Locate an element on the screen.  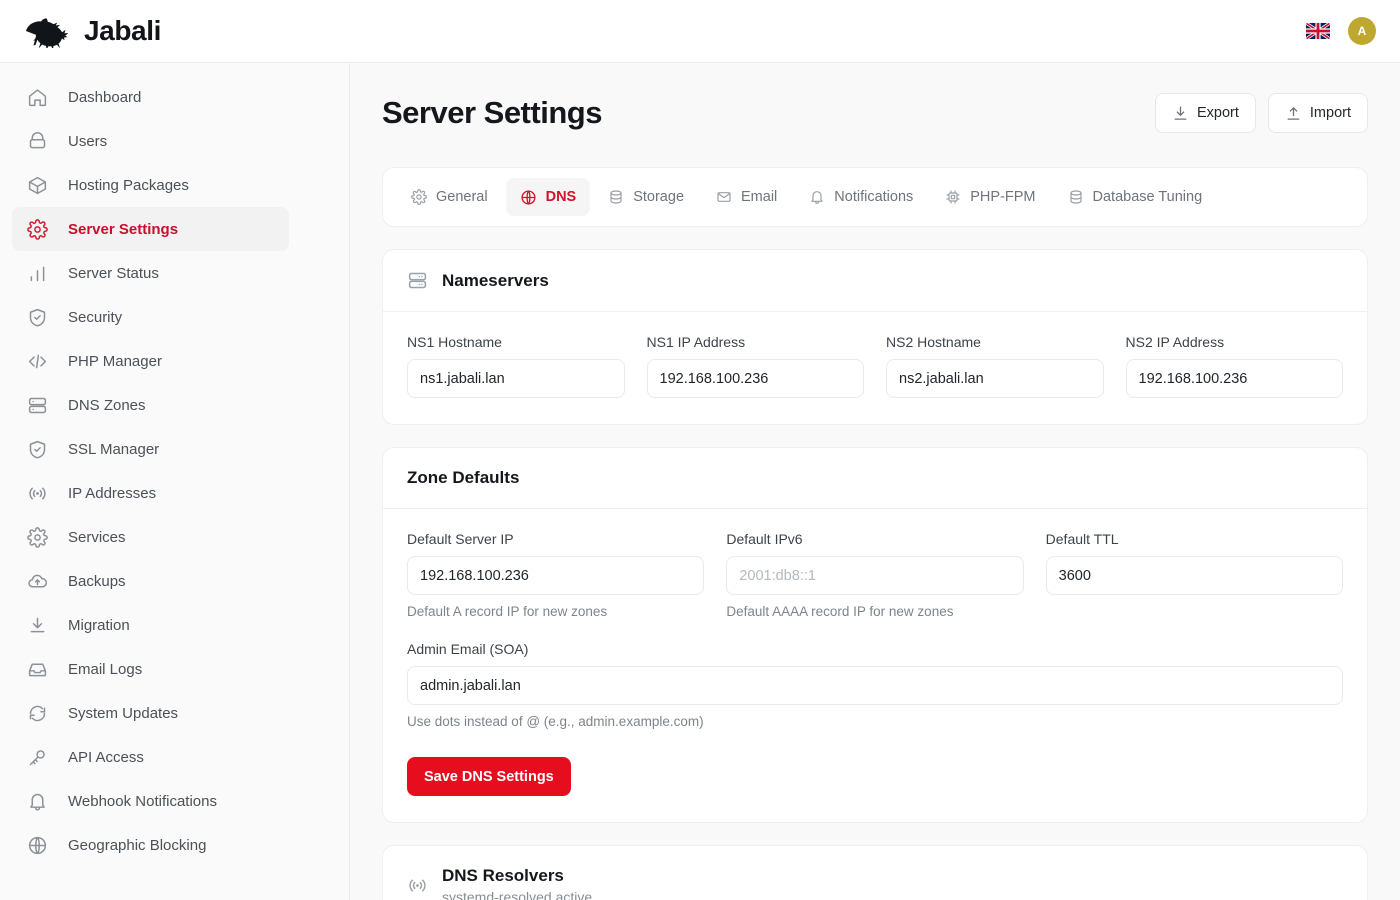
tab-database-tuning: Database Tuning is located at coordinates (1135, 197).